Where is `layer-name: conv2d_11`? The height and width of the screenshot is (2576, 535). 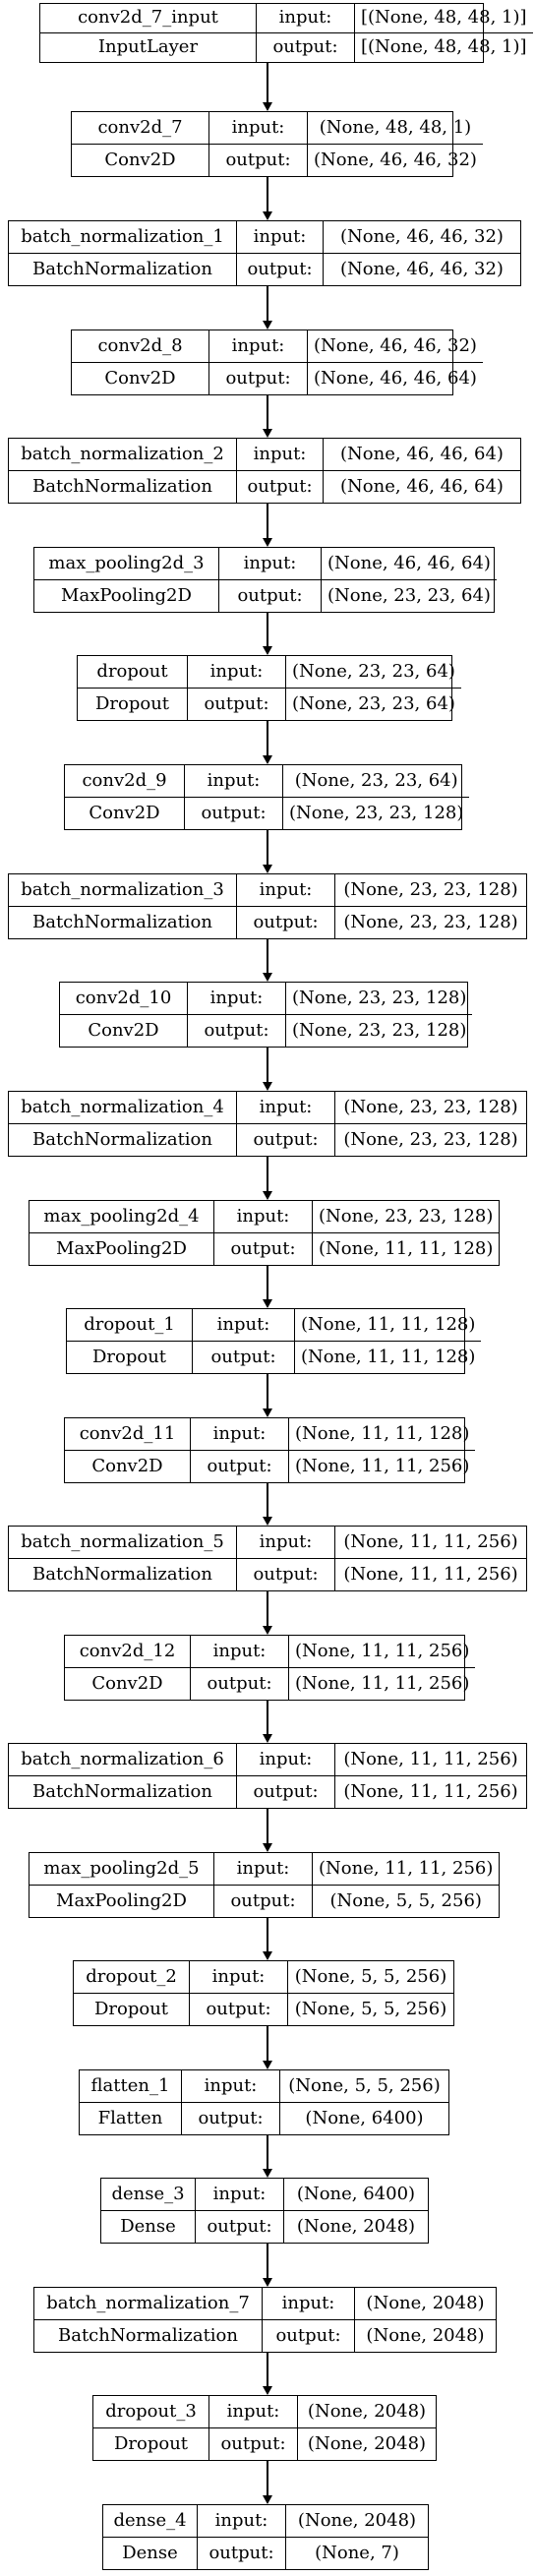
layer-name: conv2d_11 is located at coordinates (128, 1434).